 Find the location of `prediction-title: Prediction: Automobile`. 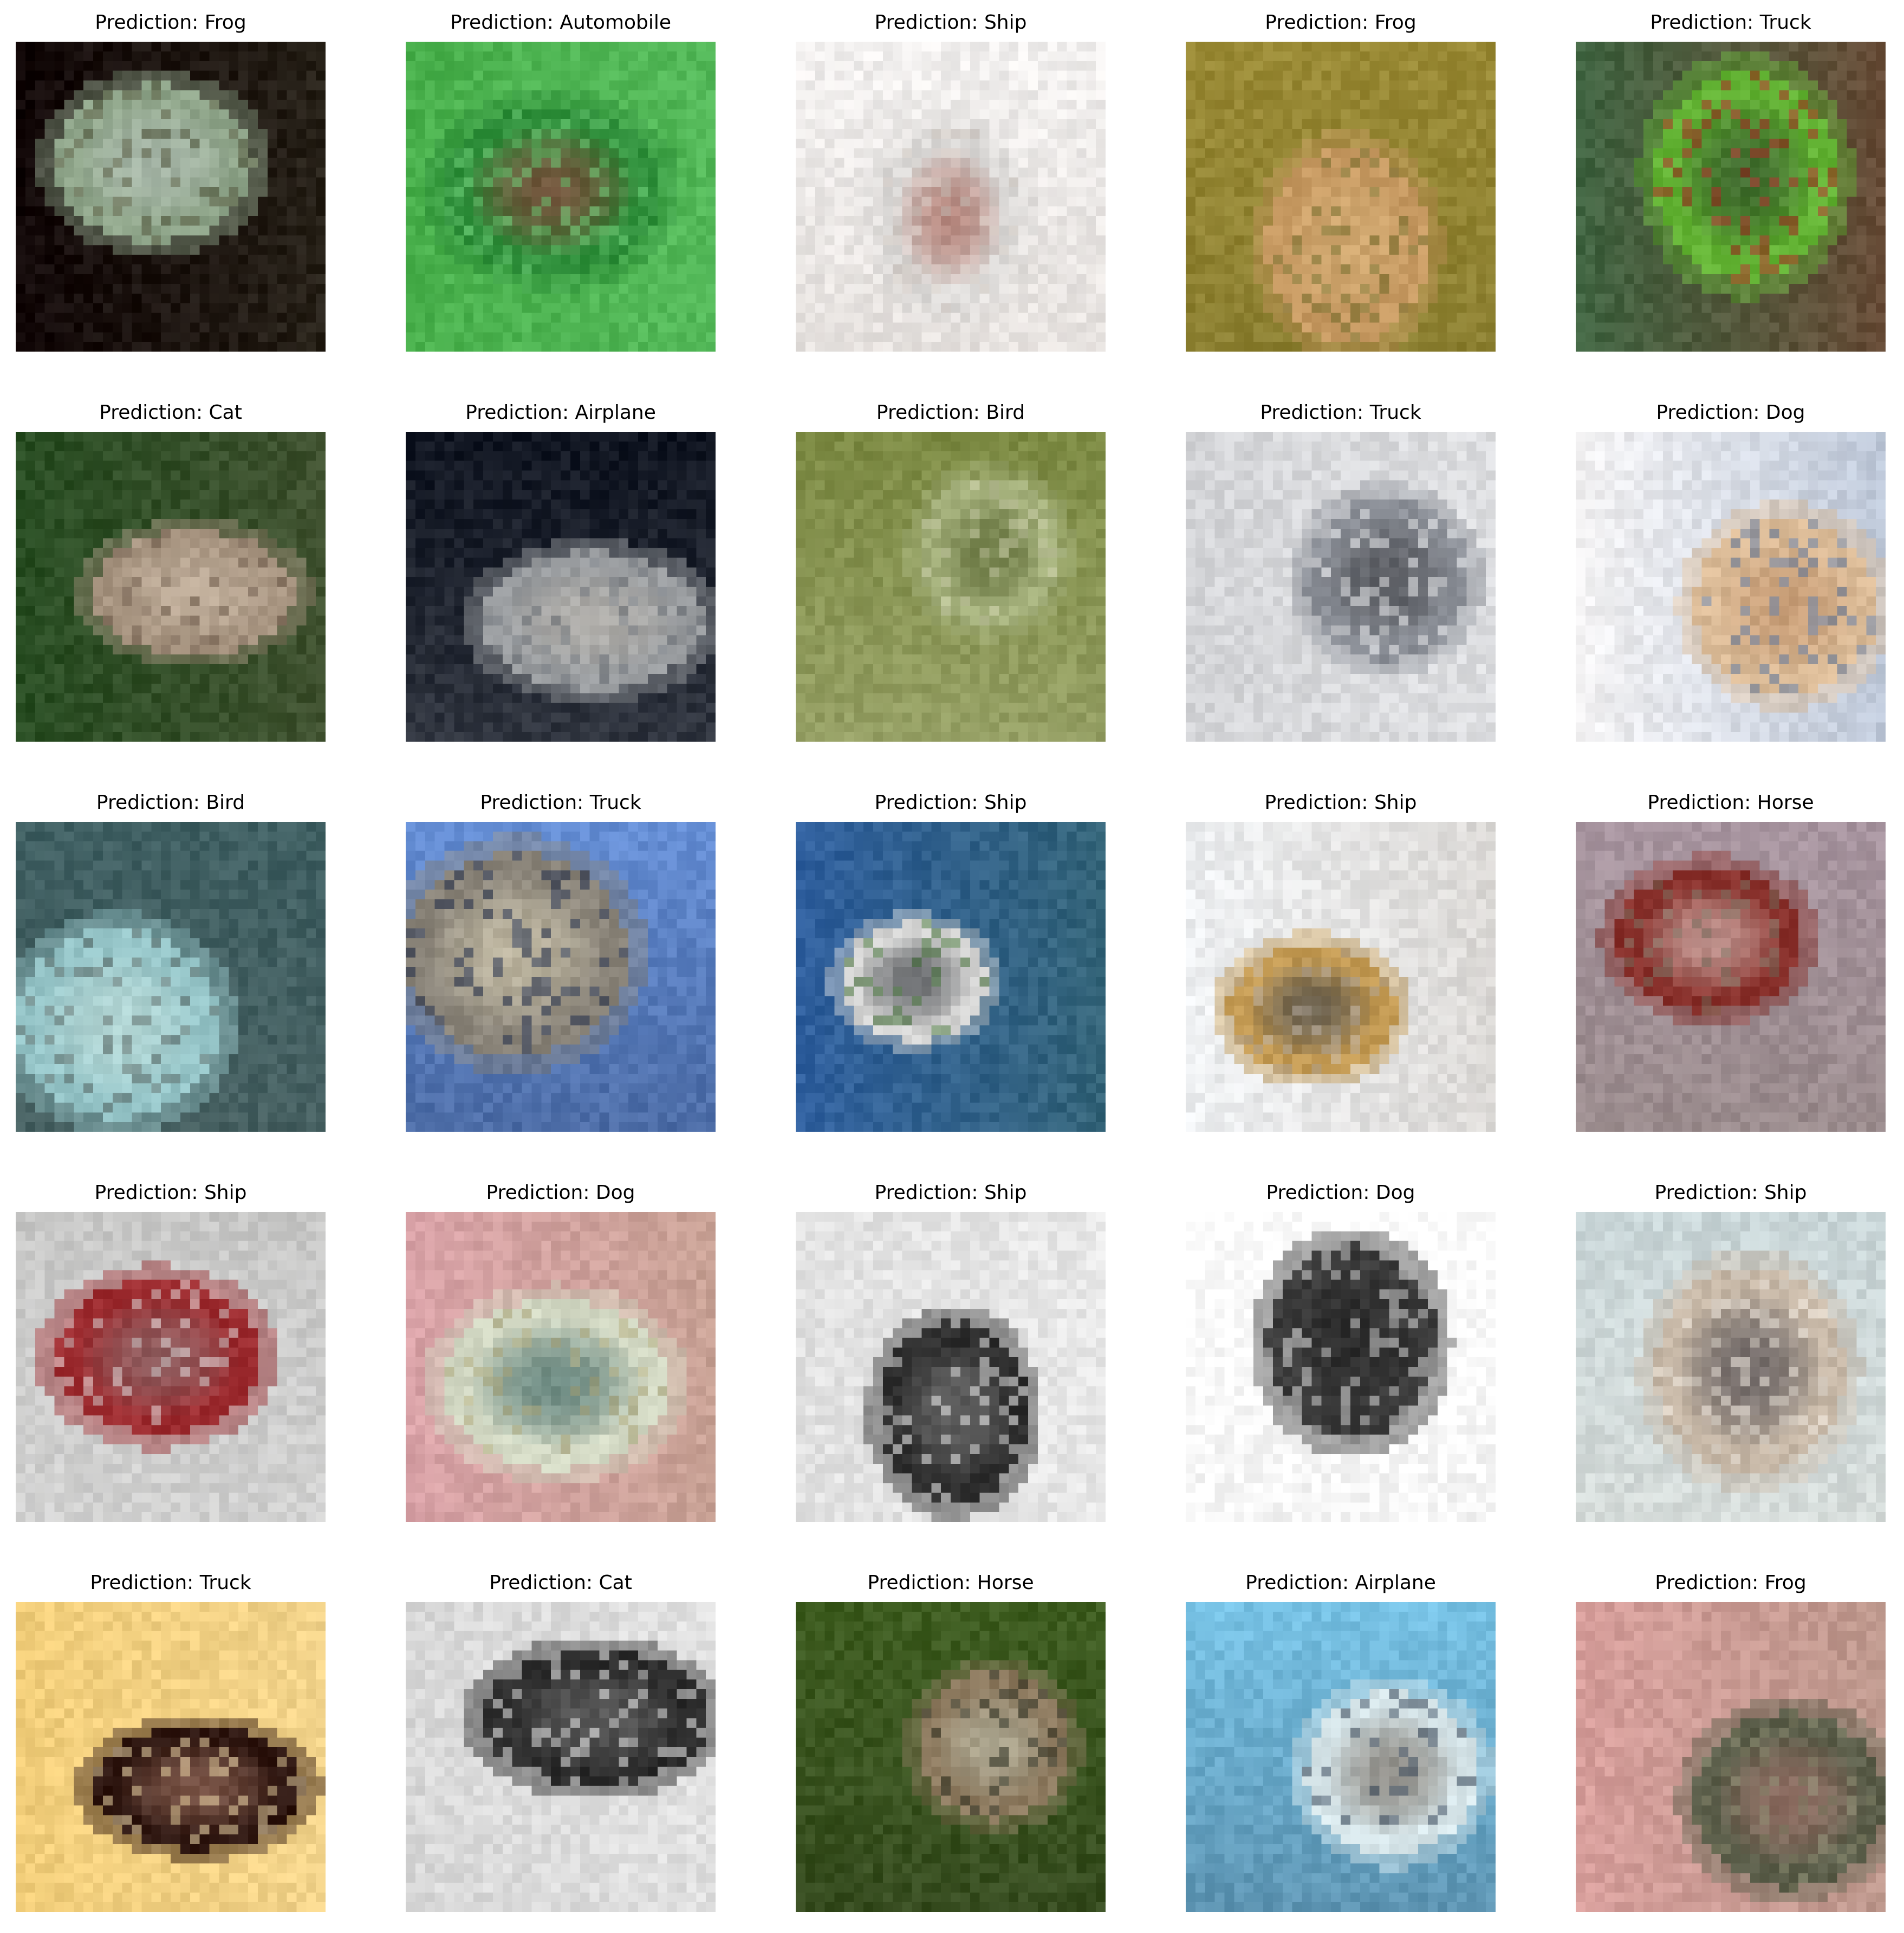

prediction-title: Prediction: Automobile is located at coordinates (560, 23).